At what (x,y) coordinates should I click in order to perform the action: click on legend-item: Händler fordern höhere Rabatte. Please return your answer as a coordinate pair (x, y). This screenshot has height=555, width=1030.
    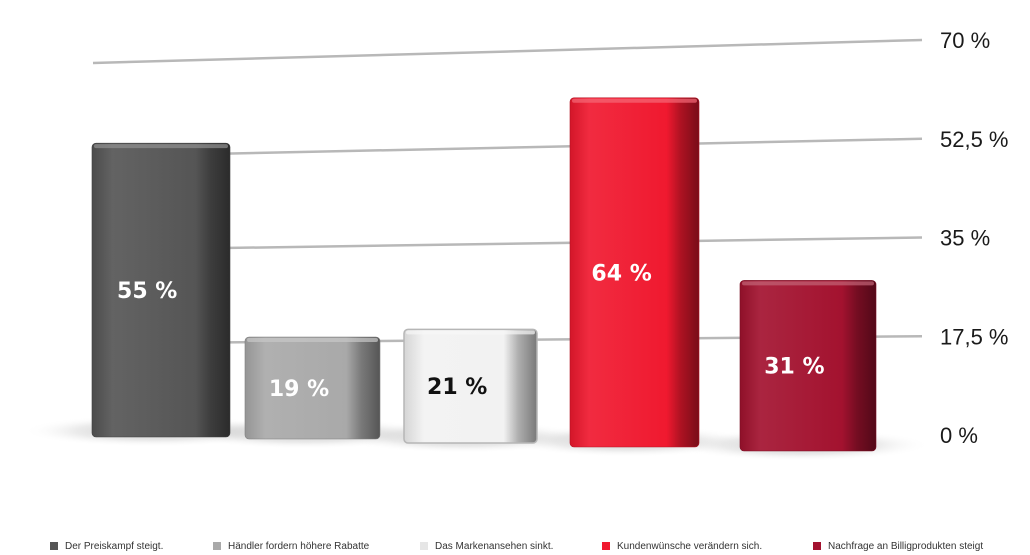
    Looking at the image, I should click on (291, 546).